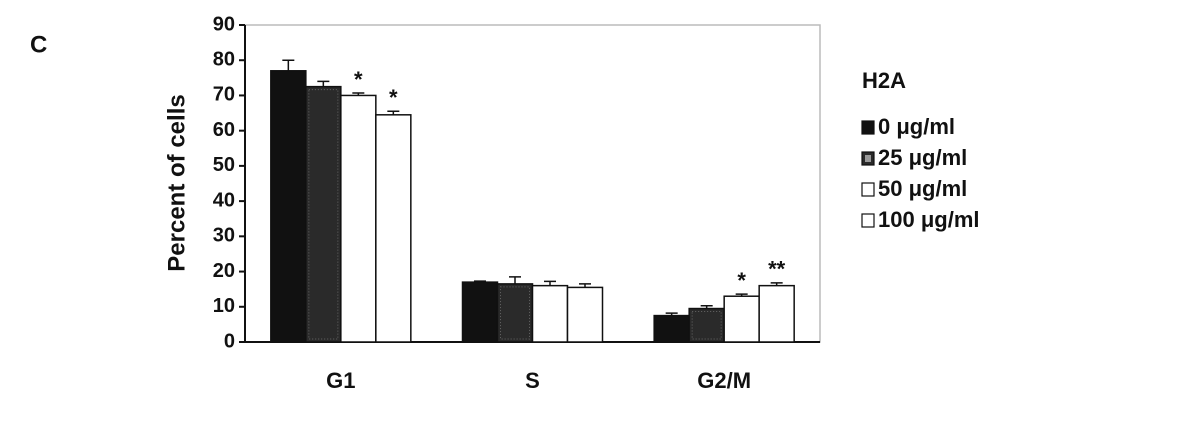 This screenshot has height=426, width=1181. Describe the element at coordinates (868, 158) in the screenshot. I see `legend-texture` at that location.